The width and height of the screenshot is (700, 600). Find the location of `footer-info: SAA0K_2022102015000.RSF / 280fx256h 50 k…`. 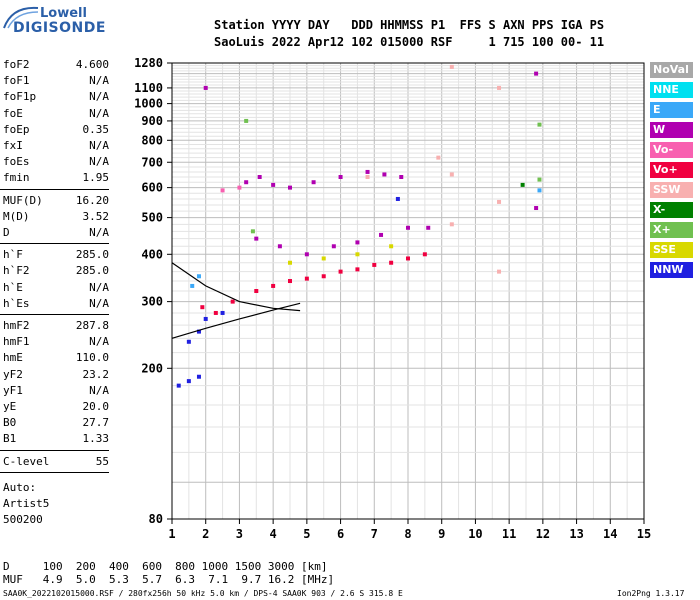

footer-info: SAA0K_2022102015000.RSF / 280fx256h 50 k… is located at coordinates (203, 593).